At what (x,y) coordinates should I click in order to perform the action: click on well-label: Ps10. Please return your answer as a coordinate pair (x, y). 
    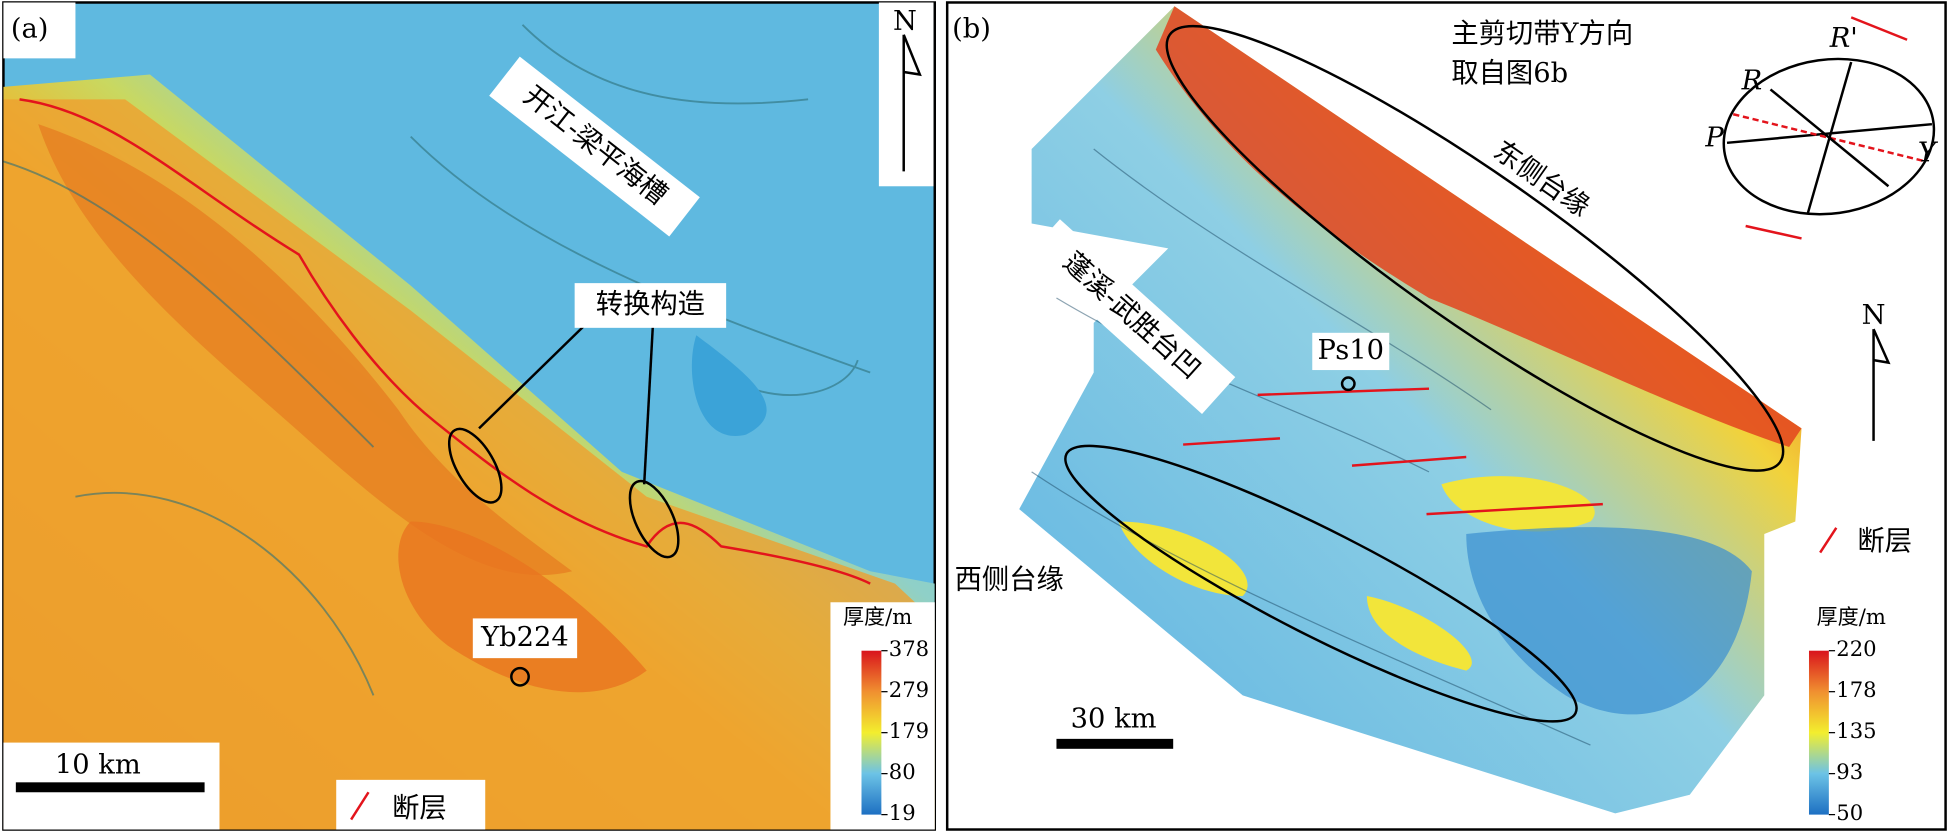
    Looking at the image, I should click on (1351, 350).